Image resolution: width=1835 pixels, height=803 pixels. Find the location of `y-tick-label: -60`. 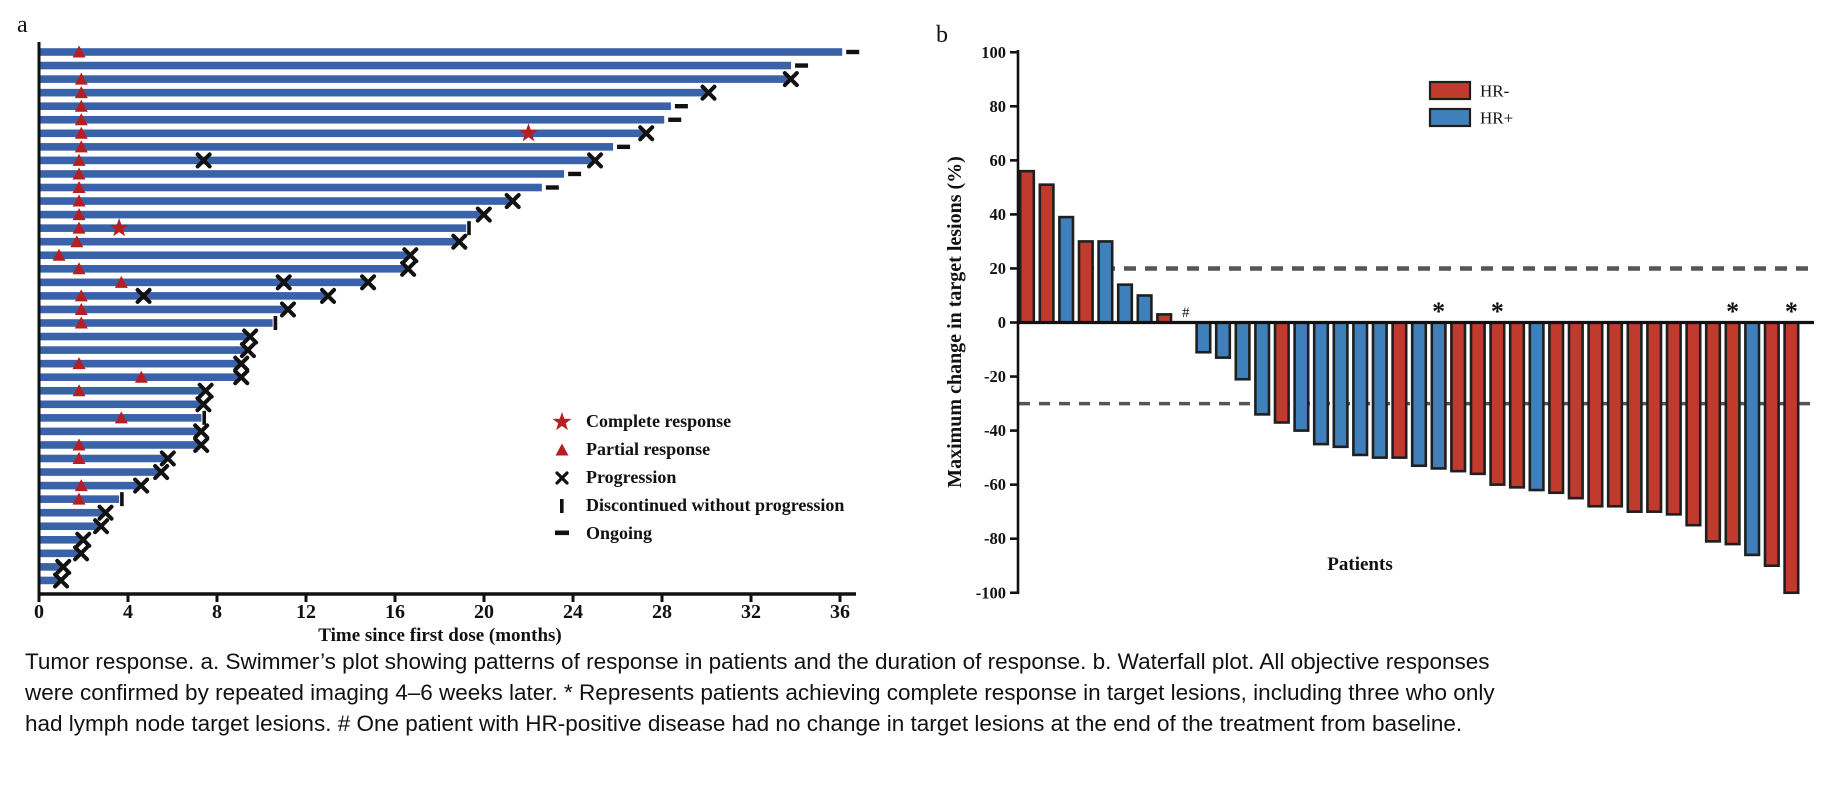

y-tick-label: -60 is located at coordinates (995, 484).